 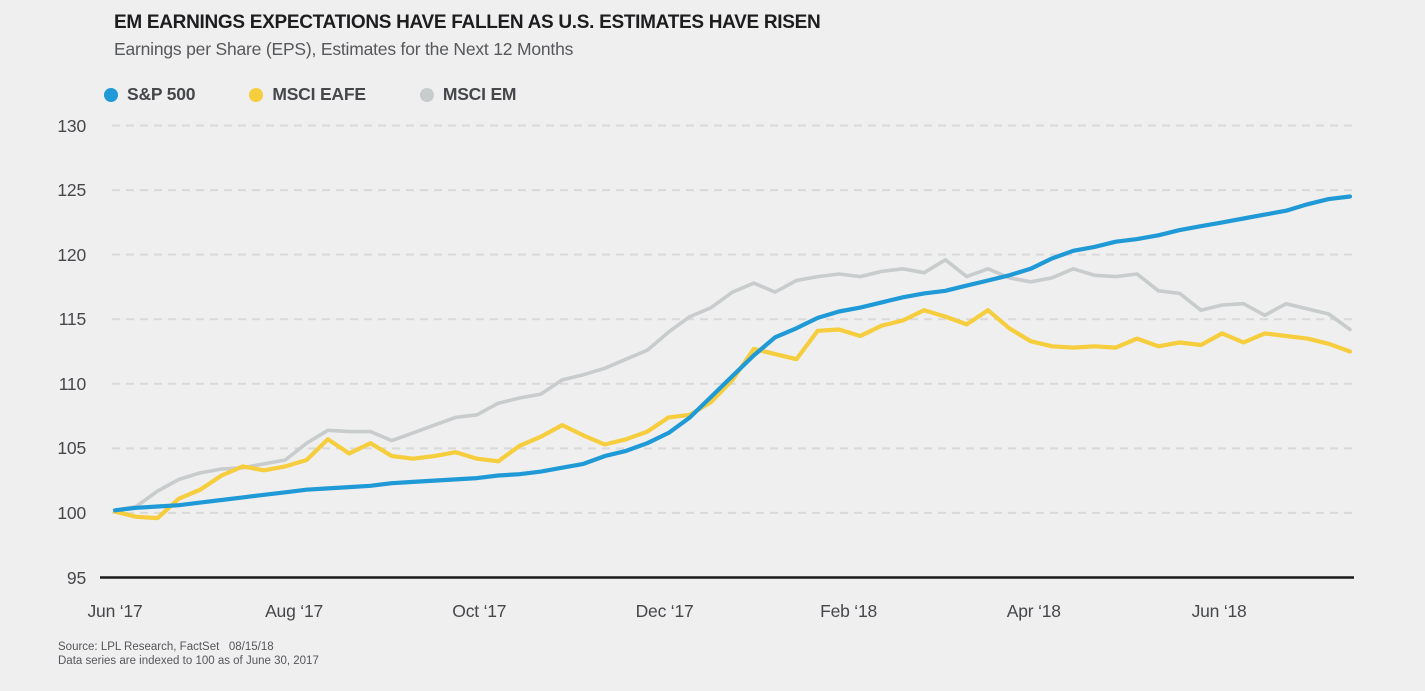 I want to click on legend-item-msci-eafe: MSCI EAFE, so click(x=307, y=94).